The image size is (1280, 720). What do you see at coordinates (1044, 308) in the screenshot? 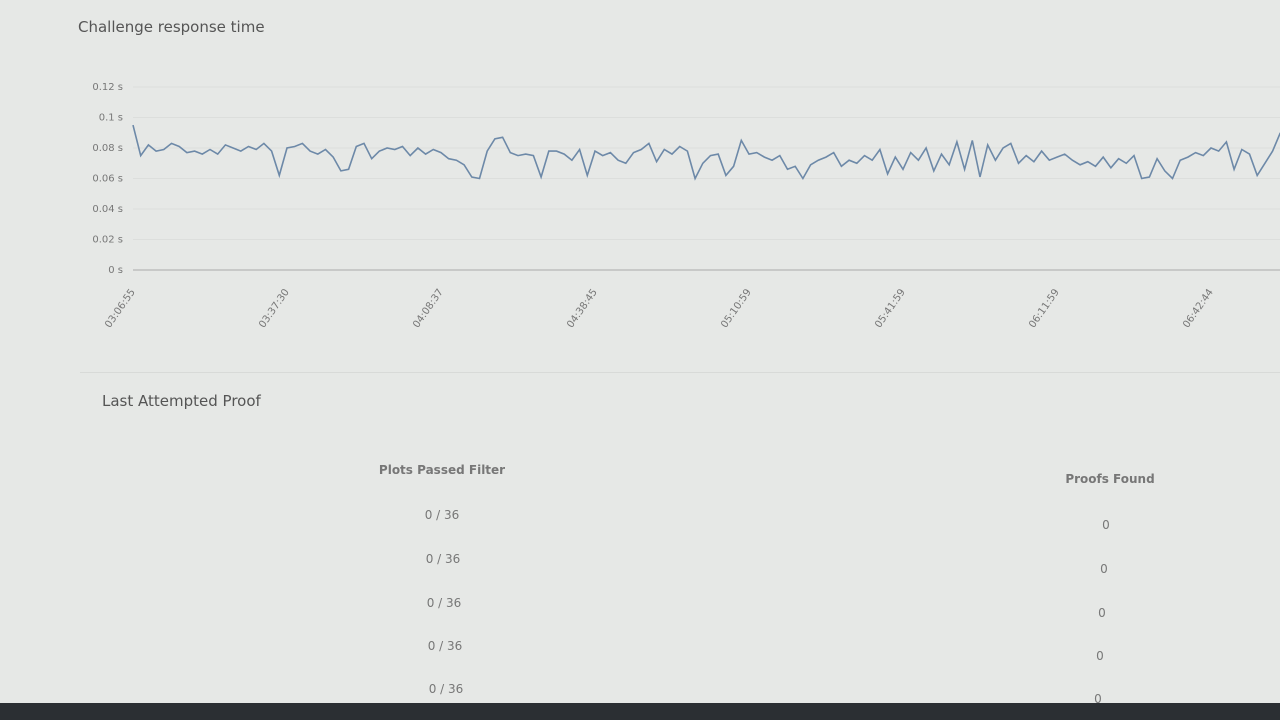
I see `x-tick-label: 06:11:59` at bounding box center [1044, 308].